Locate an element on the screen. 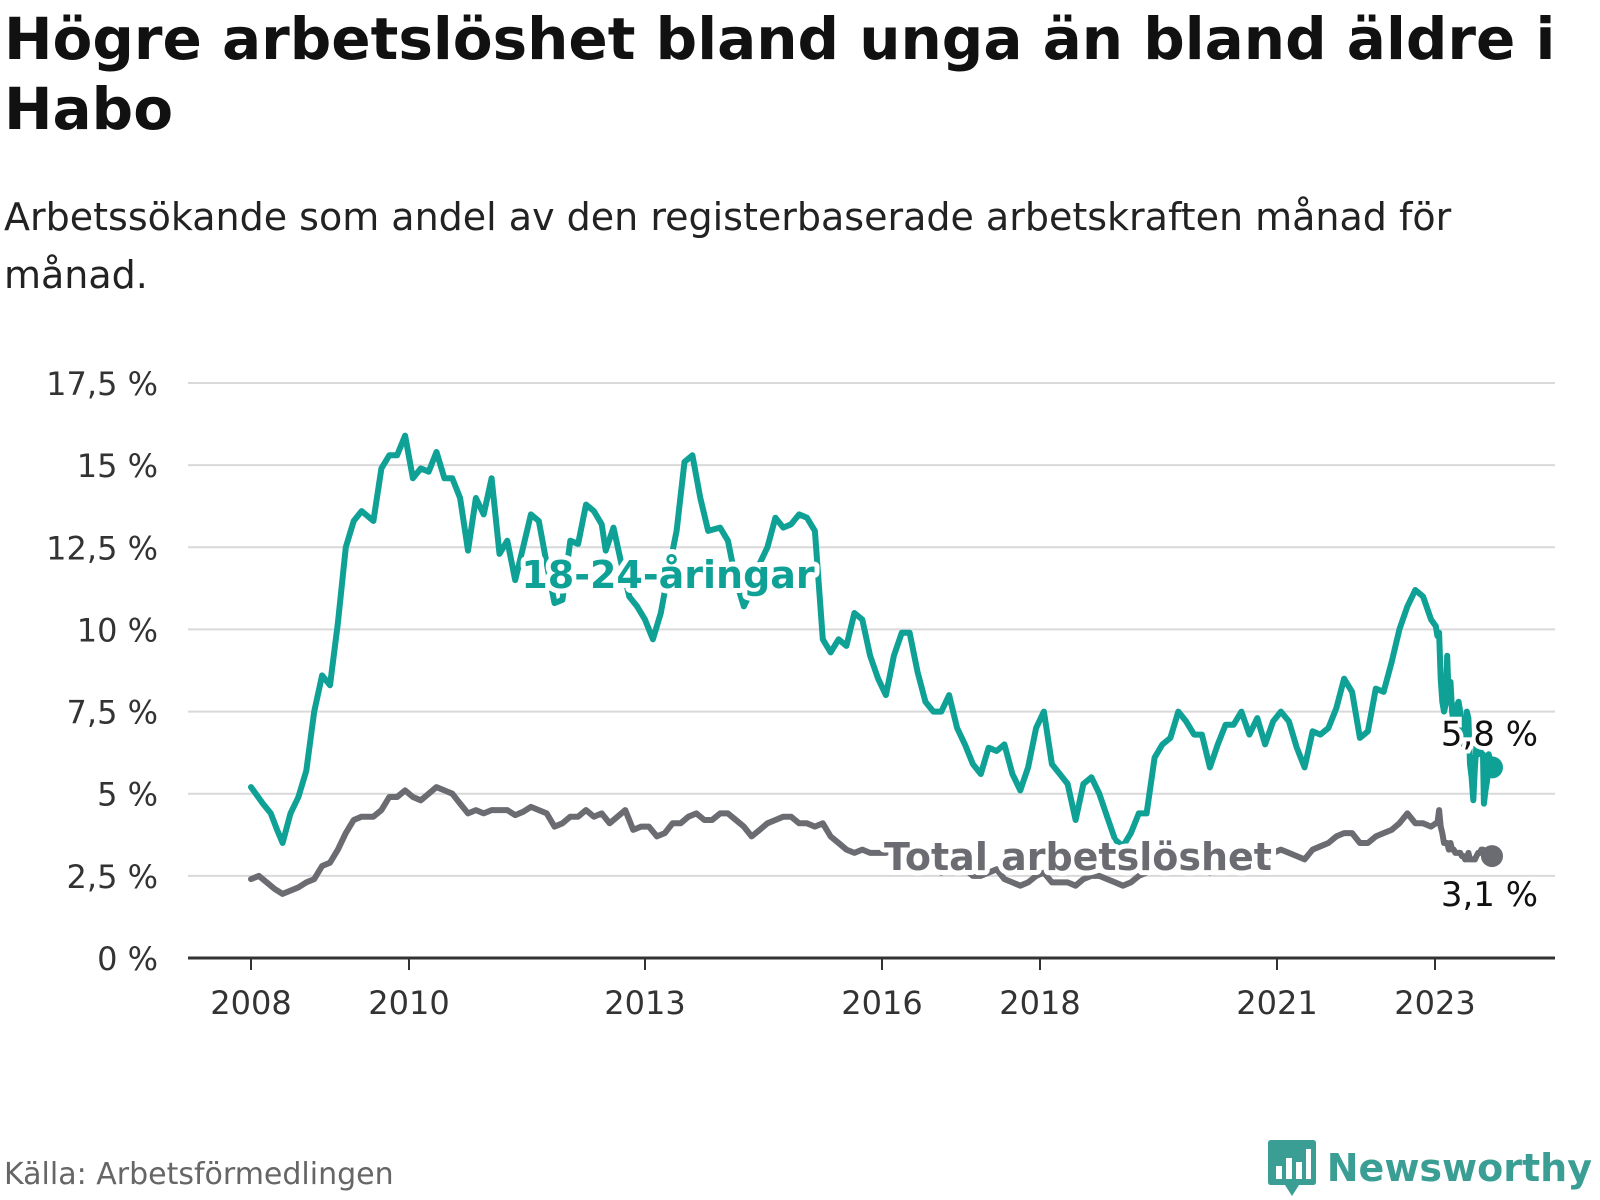 The height and width of the screenshot is (1200, 1600). y-tick-label: 10 % is located at coordinates (117, 630).